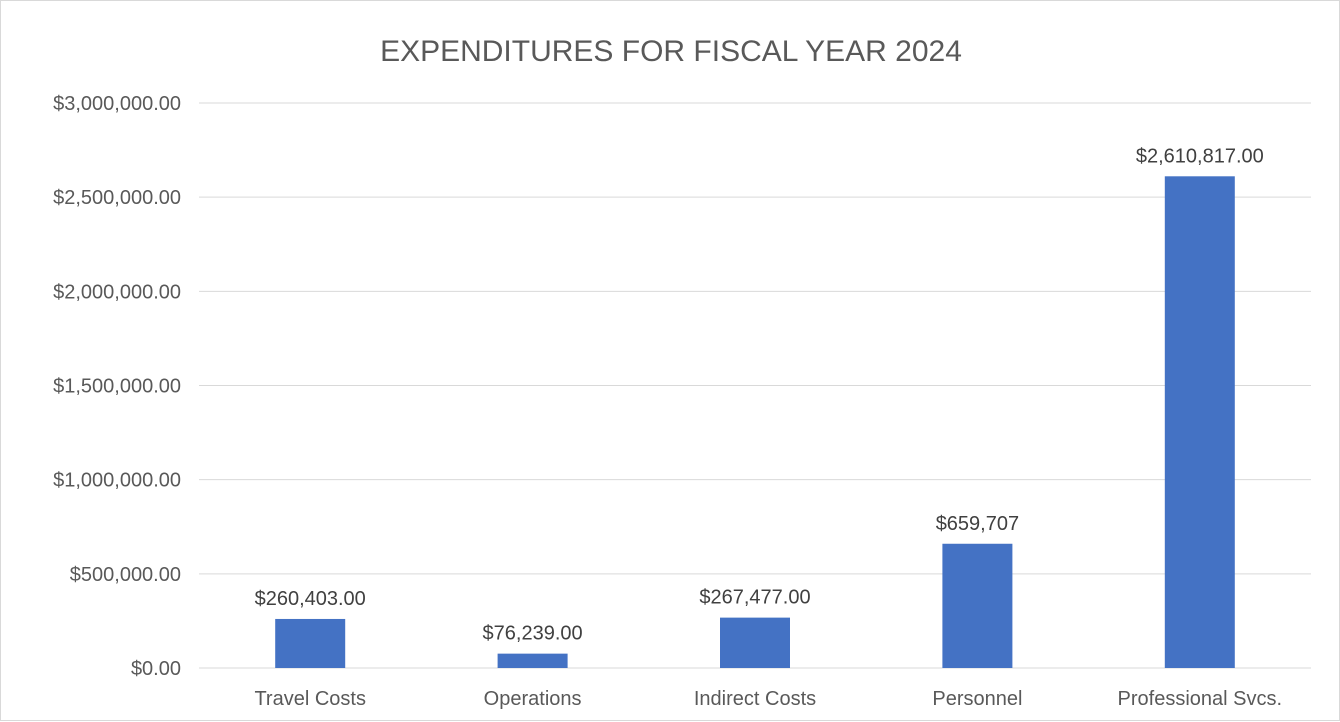 This screenshot has width=1340, height=722. I want to click on y-tick-label: $500,000.00, so click(125, 575).